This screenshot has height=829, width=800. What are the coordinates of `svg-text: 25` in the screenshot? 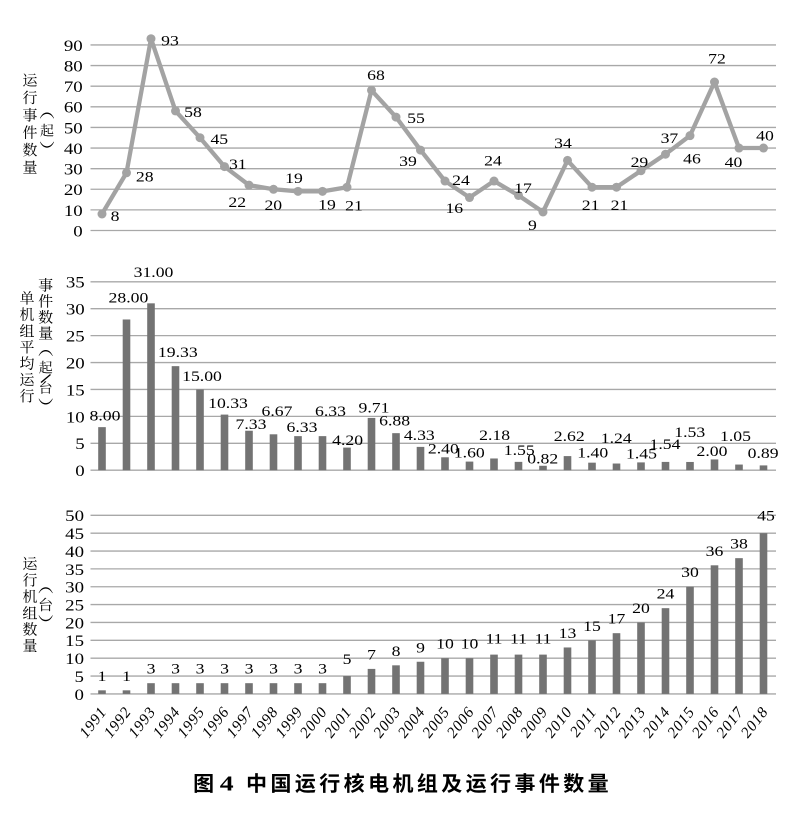 It's located at (75, 336).